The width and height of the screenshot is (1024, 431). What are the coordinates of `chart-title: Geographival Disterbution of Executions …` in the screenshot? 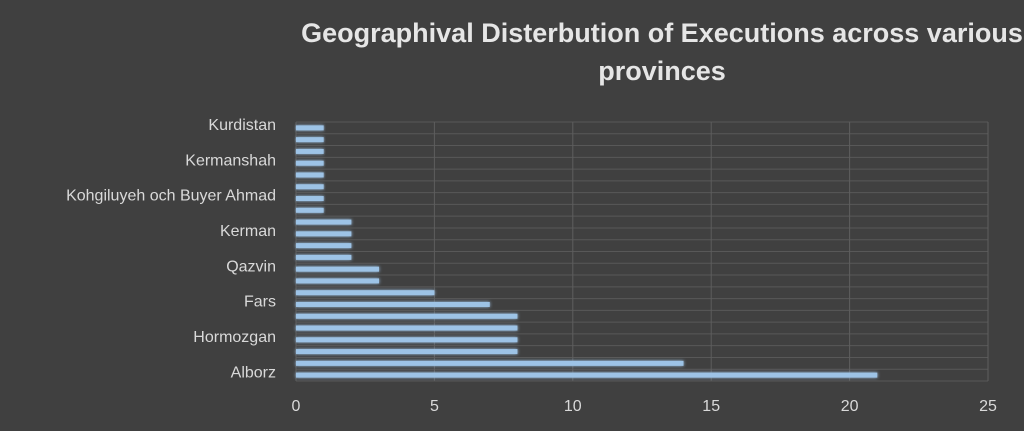 It's located at (662, 52).